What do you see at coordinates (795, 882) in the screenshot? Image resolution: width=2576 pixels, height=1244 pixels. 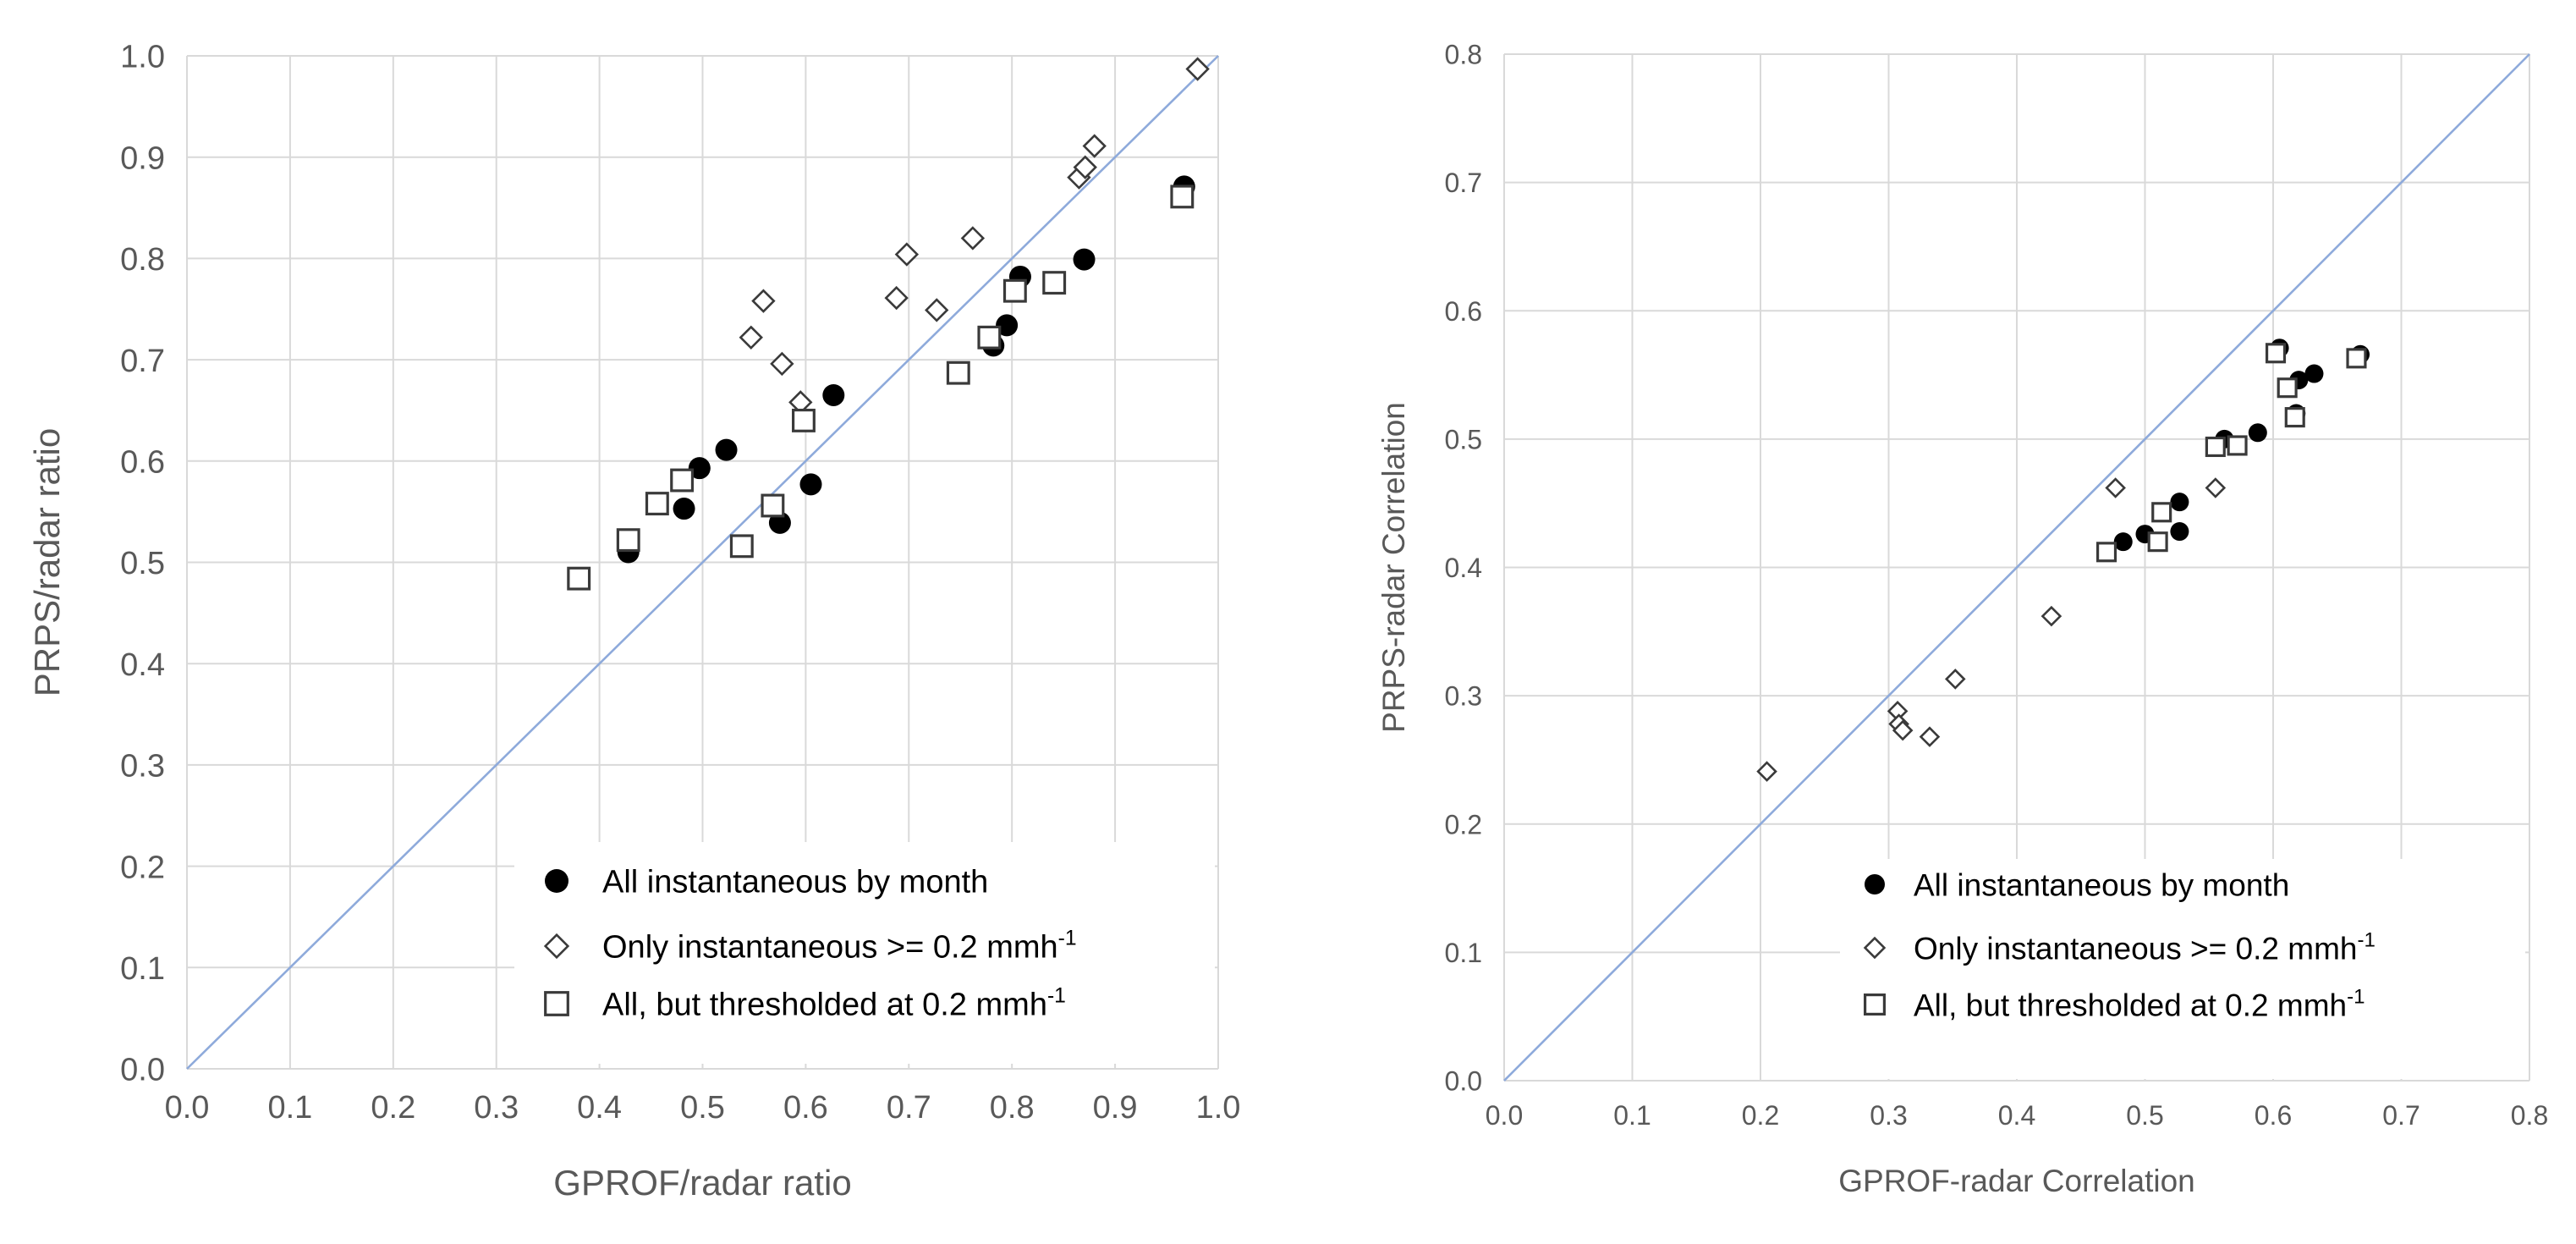 I see `legend-label: All instantaneous by month` at bounding box center [795, 882].